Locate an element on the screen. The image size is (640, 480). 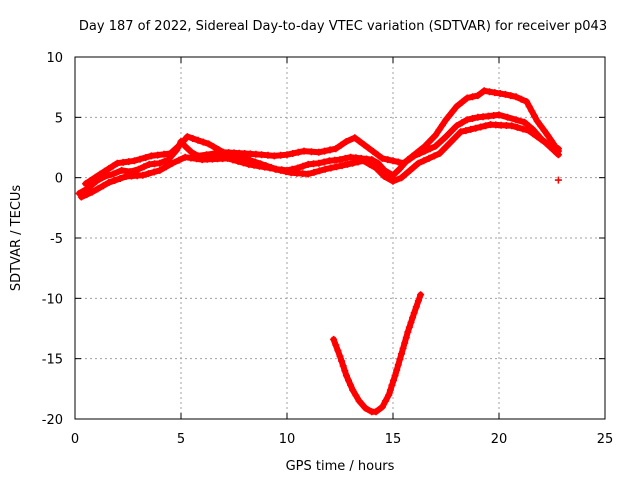
y-tick-label: -5 is located at coordinates (56, 239).